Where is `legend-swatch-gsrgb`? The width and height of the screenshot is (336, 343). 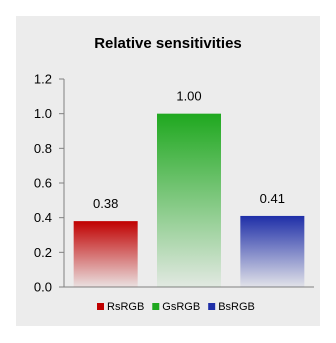
legend-swatch-gsrgb is located at coordinates (156, 306).